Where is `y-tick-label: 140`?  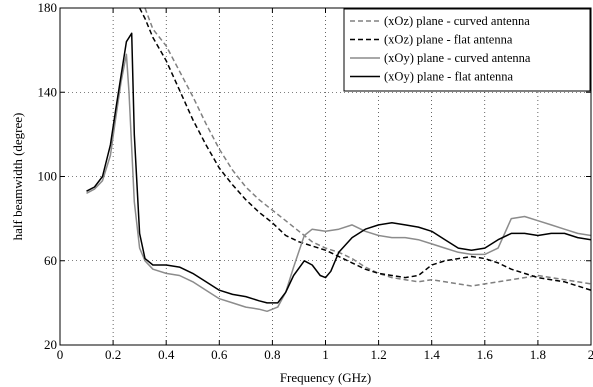 y-tick-label: 140 is located at coordinates (48, 91).